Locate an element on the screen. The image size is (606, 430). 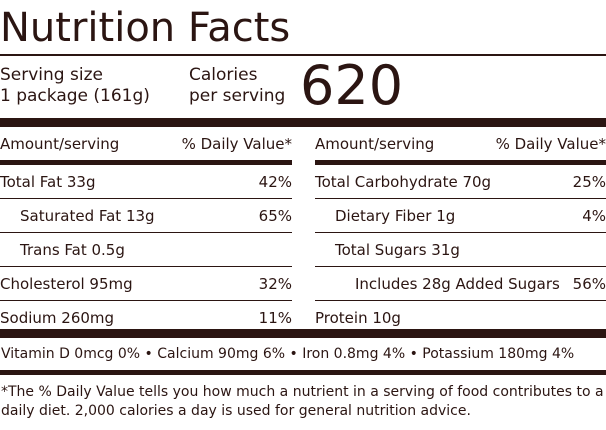
nutrient-row: Saturated Fat 13g 65% is located at coordinates (146, 215).